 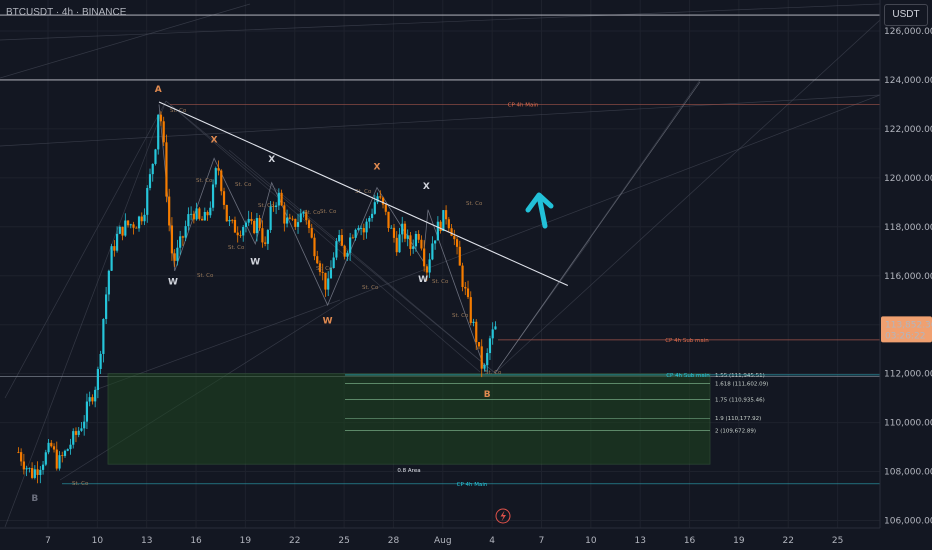 What do you see at coordinates (905, 336) in the screenshot?
I see `countdown-label: 03:26:22` at bounding box center [905, 336].